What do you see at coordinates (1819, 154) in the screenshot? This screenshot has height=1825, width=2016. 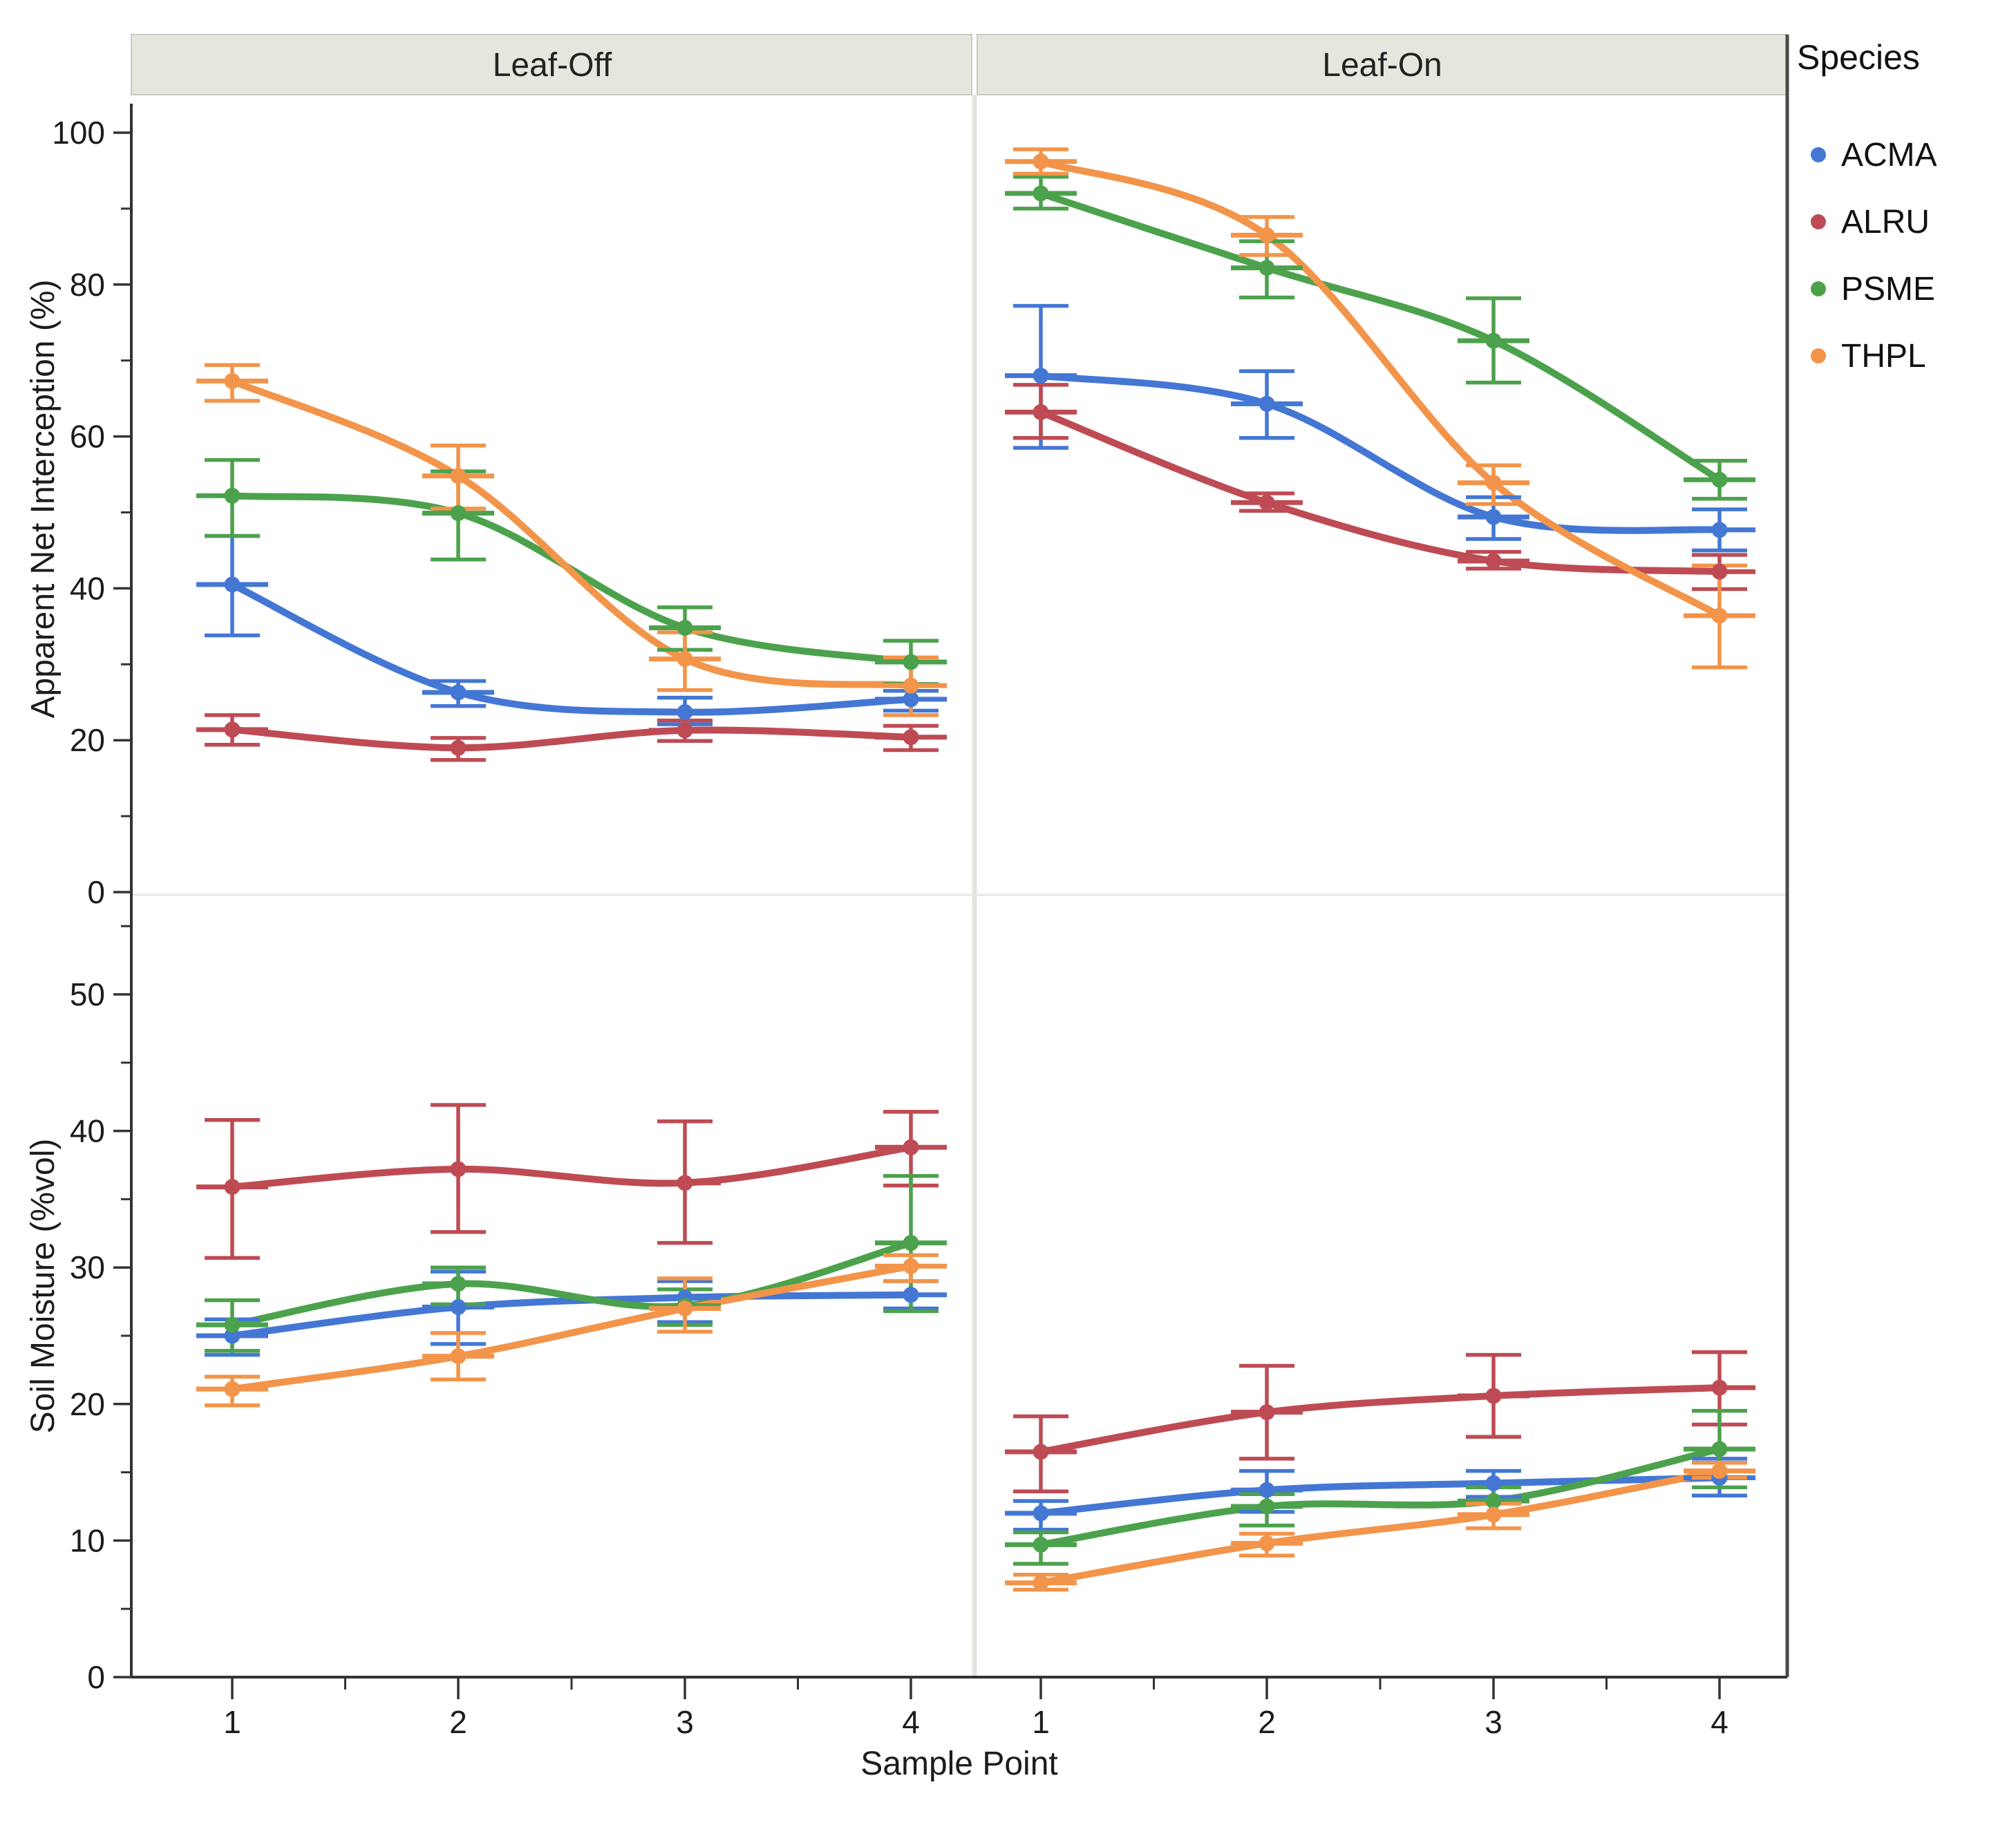 I see `legend-swatch-acma-icon` at bounding box center [1819, 154].